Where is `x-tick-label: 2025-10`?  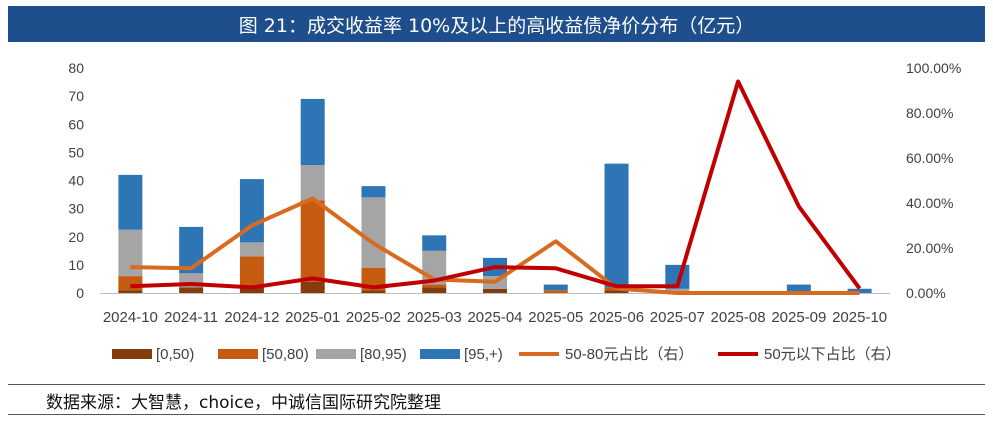 x-tick-label: 2025-10 is located at coordinates (859, 317).